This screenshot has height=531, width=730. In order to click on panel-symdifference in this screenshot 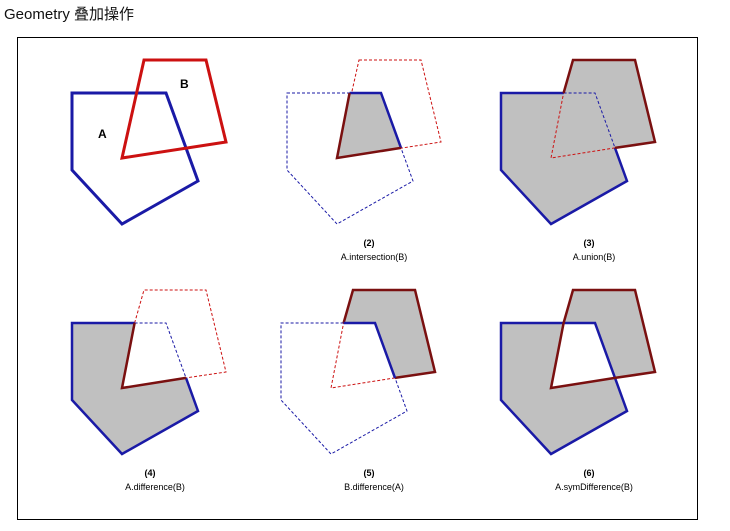, I will do `click(578, 372)`.